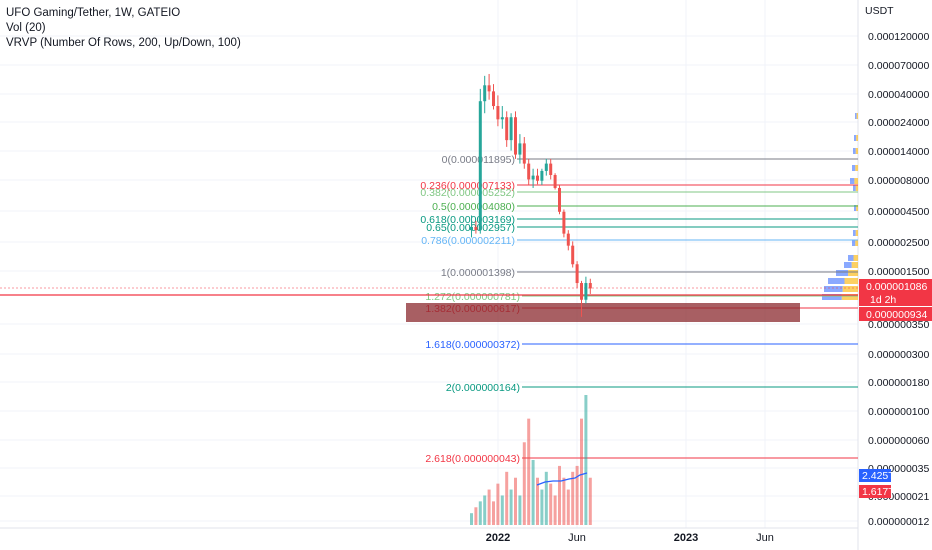 This screenshot has width=932, height=550. Describe the element at coordinates (898, 123) in the screenshot. I see `price-tick-label: 0.000024000` at that location.